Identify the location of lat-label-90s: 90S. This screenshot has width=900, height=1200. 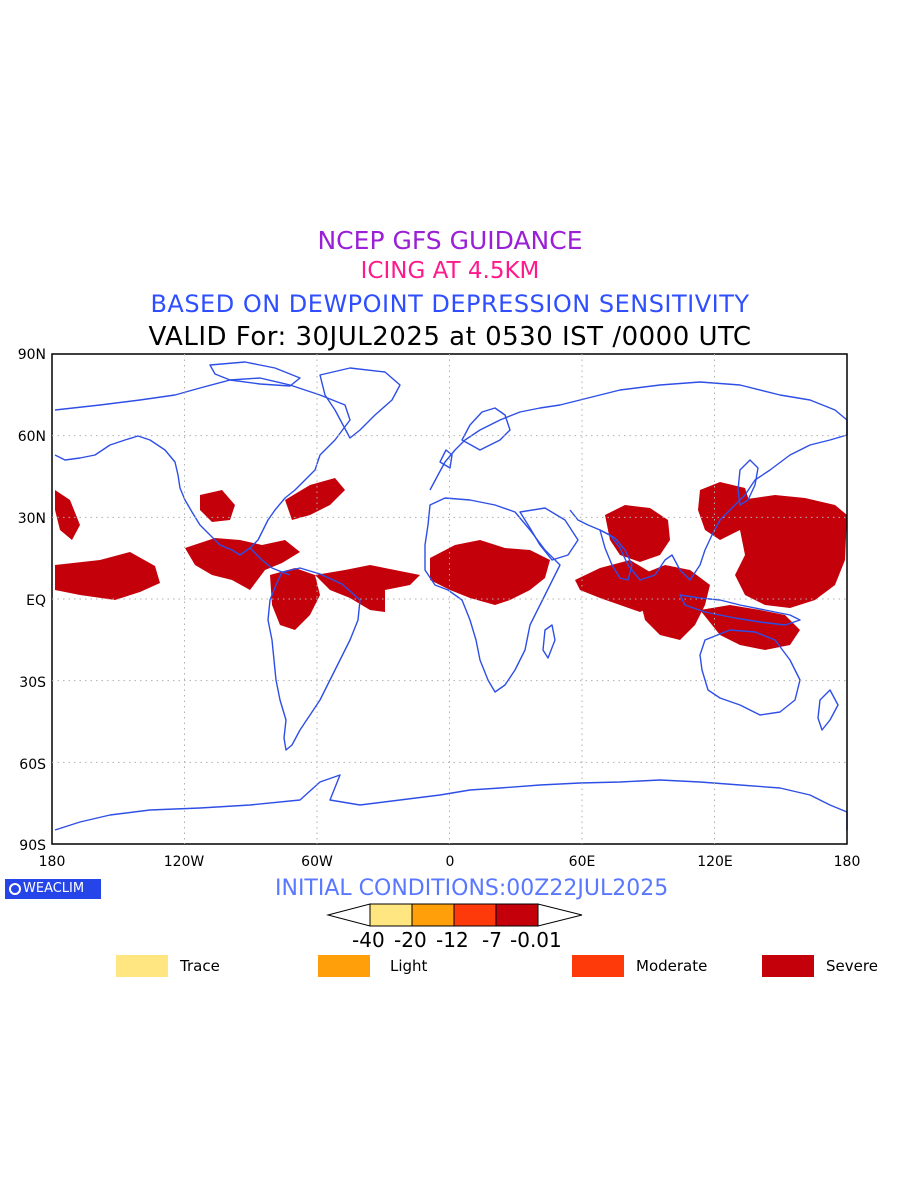
(32, 846).